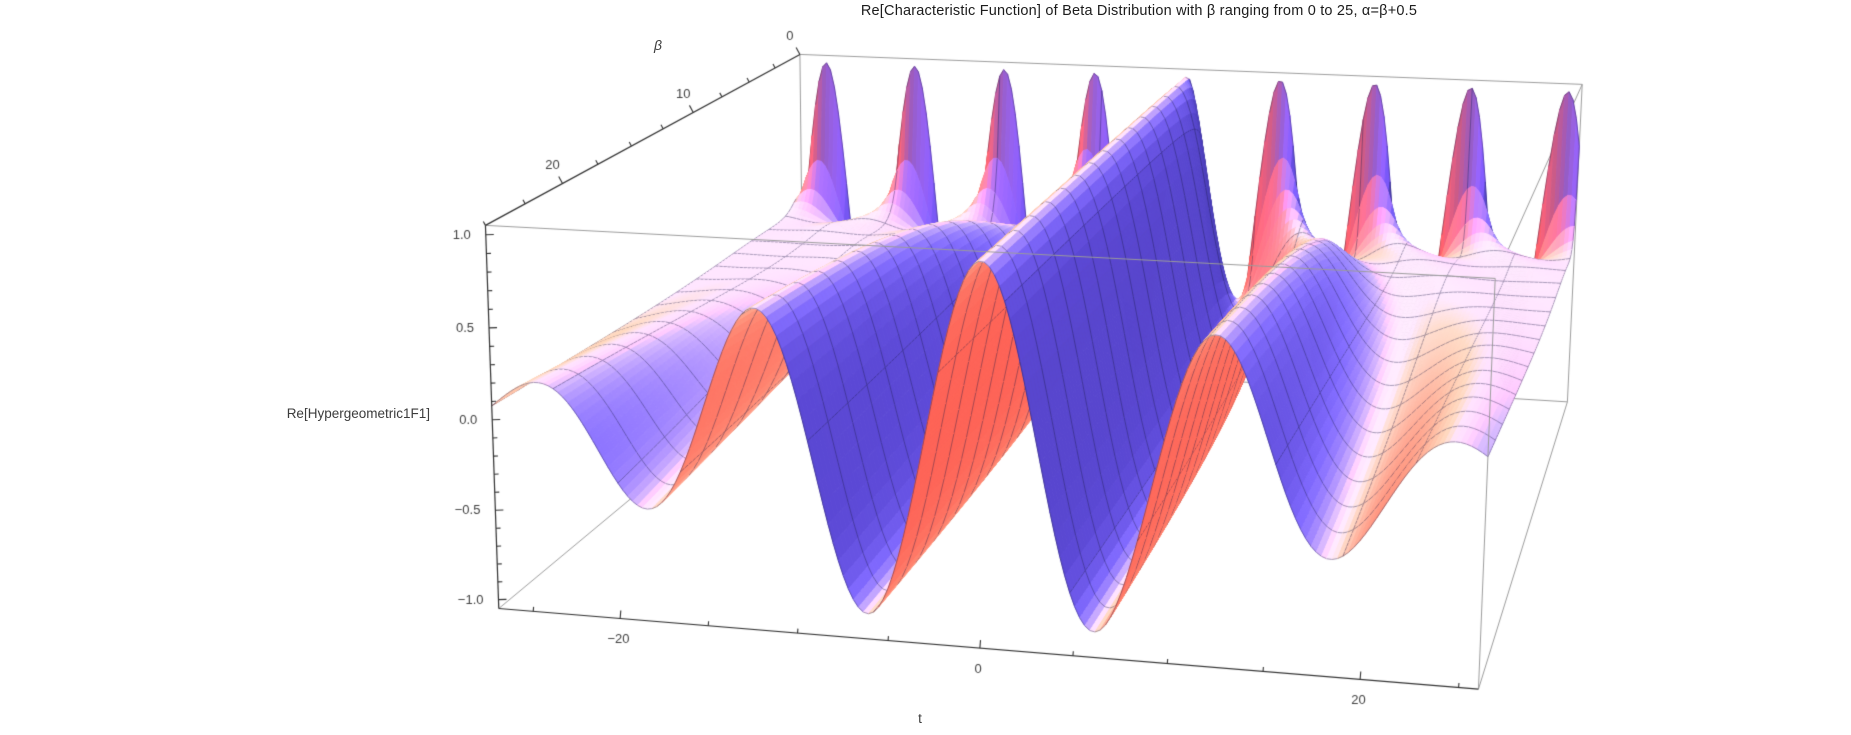 The height and width of the screenshot is (735, 1851). I want to click on beta-axis-label: β, so click(658, 45).